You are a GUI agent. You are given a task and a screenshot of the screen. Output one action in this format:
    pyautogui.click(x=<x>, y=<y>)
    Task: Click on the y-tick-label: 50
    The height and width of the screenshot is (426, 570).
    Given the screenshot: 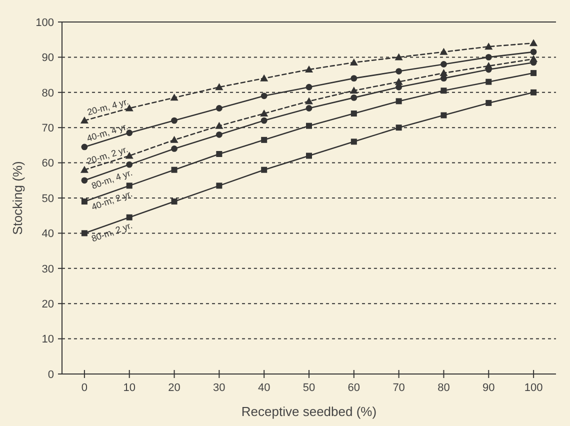 What is the action you would take?
    pyautogui.click(x=48, y=198)
    